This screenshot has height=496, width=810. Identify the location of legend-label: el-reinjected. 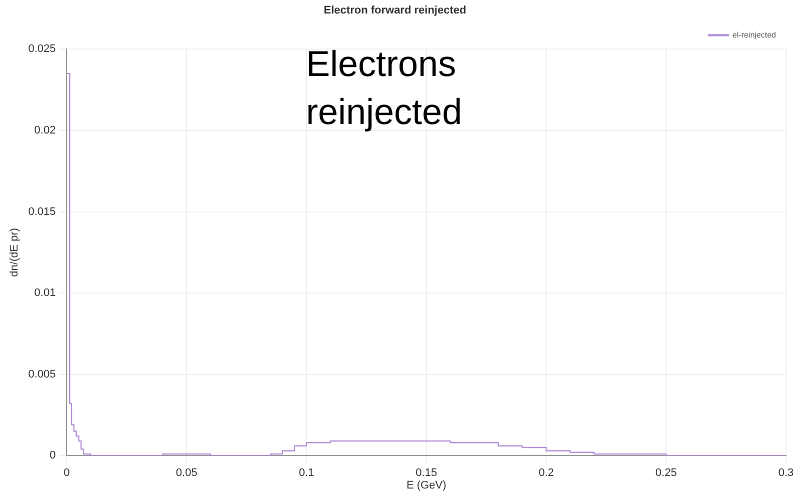
(754, 35).